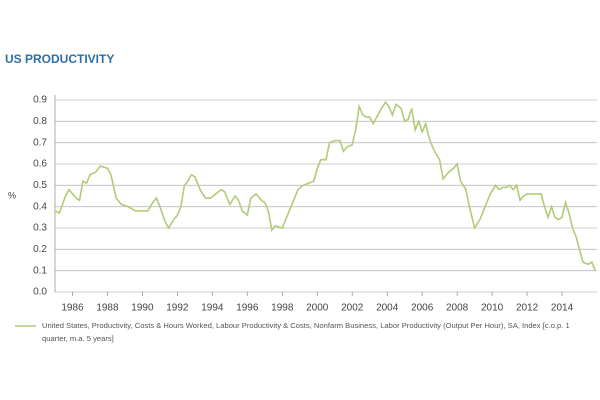  Describe the element at coordinates (212, 308) in the screenshot. I see `x-tick-label: 1994` at that location.